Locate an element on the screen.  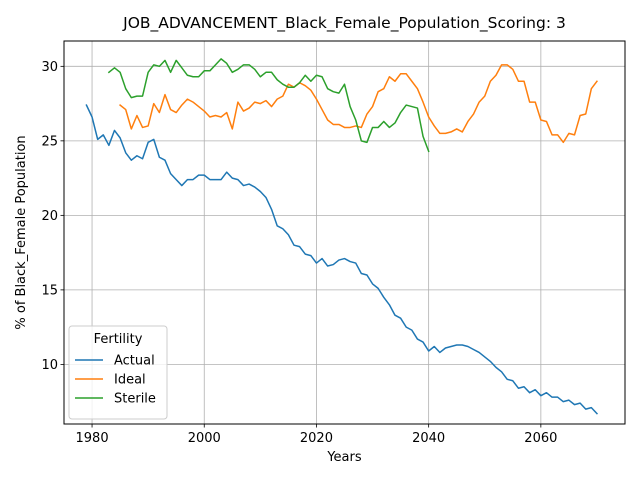
y-tick-label: 15 is located at coordinates (49, 290).